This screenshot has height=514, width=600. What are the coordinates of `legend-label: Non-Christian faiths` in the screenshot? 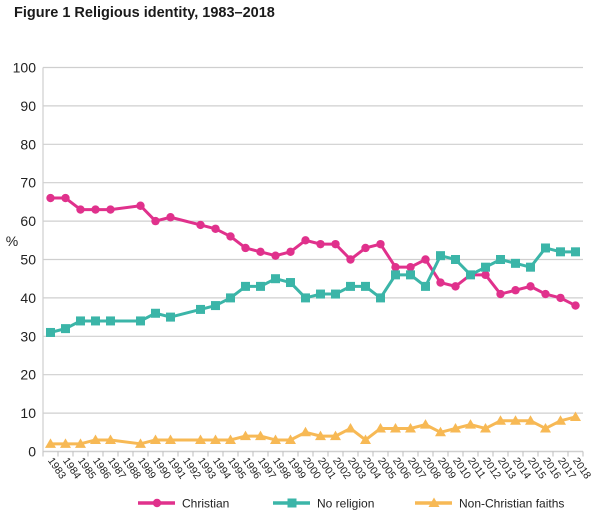 It's located at (511, 504).